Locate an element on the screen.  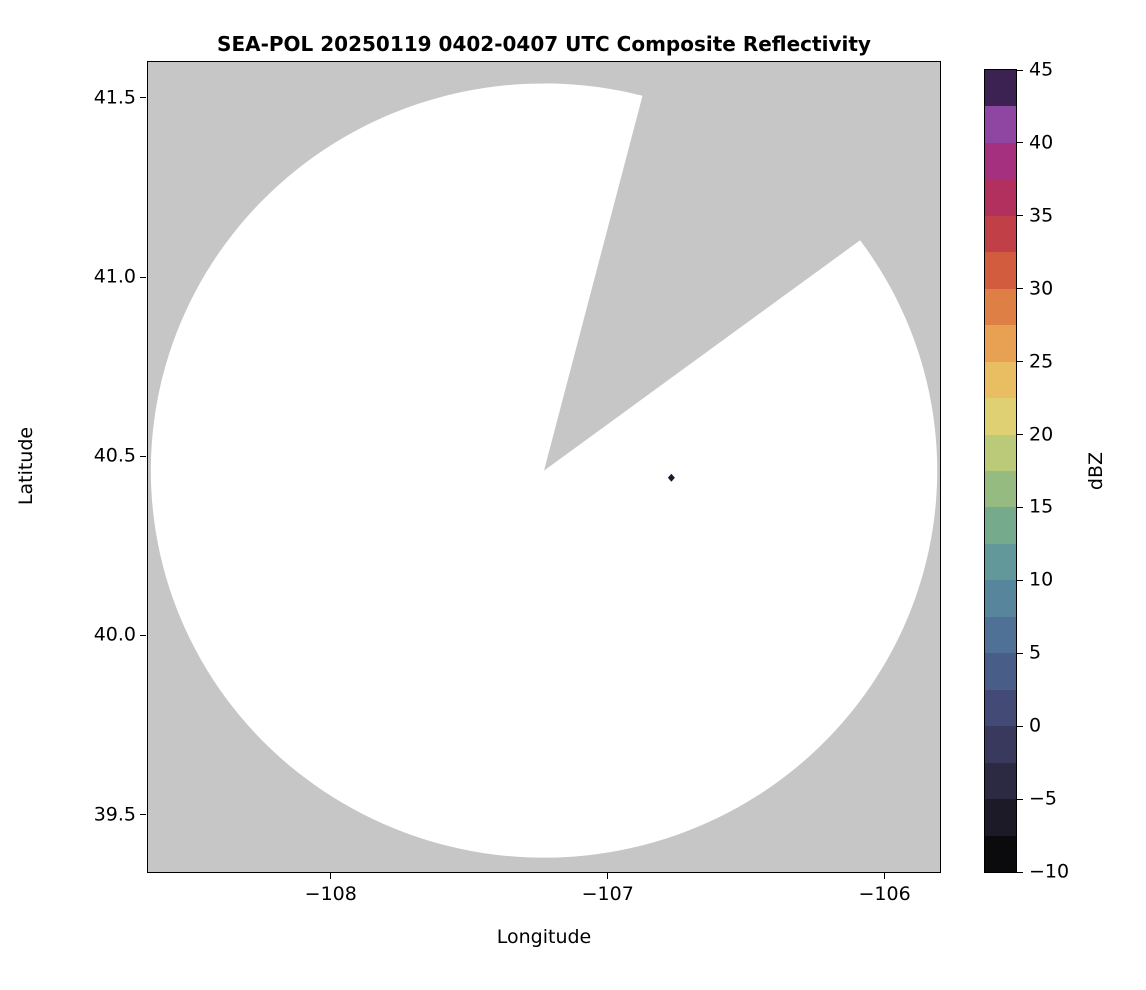
y-tick-label: 41.0 is located at coordinates (114, 276).